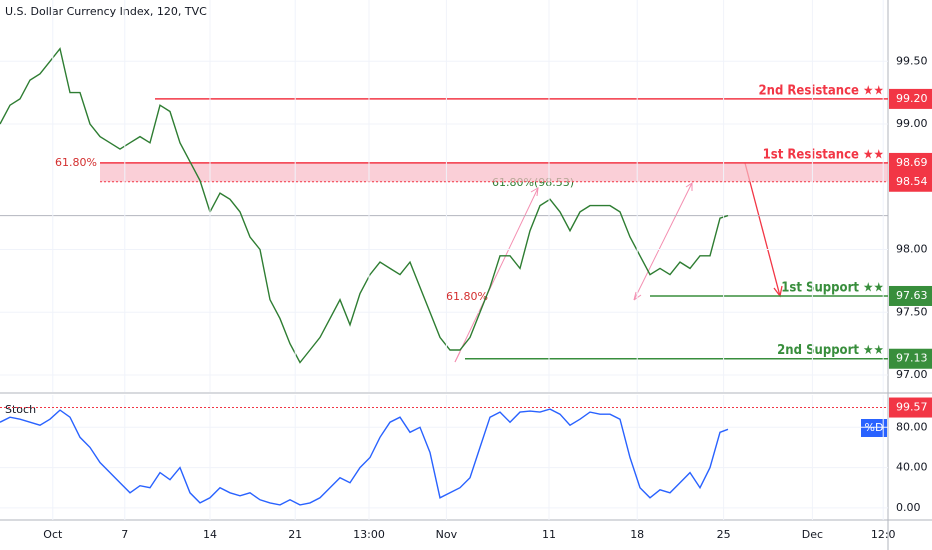  I want to click on chart-title: U.S. Dollar Currency Index, 120, TVC, so click(106, 11).